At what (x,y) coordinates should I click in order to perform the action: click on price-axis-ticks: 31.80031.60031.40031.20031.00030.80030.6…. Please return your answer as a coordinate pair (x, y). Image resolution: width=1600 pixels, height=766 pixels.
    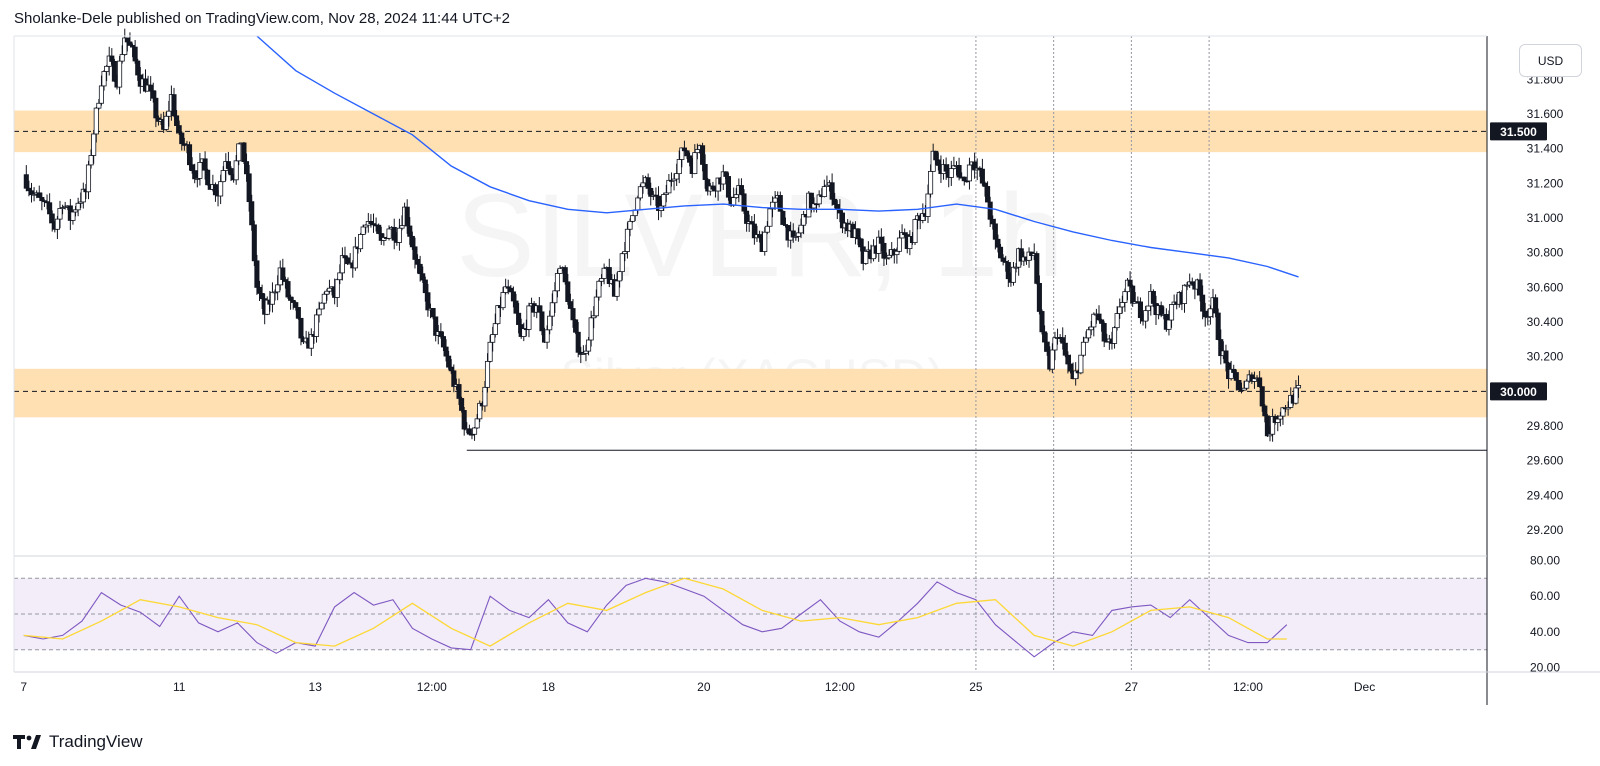
    Looking at the image, I should click on (1545, 304).